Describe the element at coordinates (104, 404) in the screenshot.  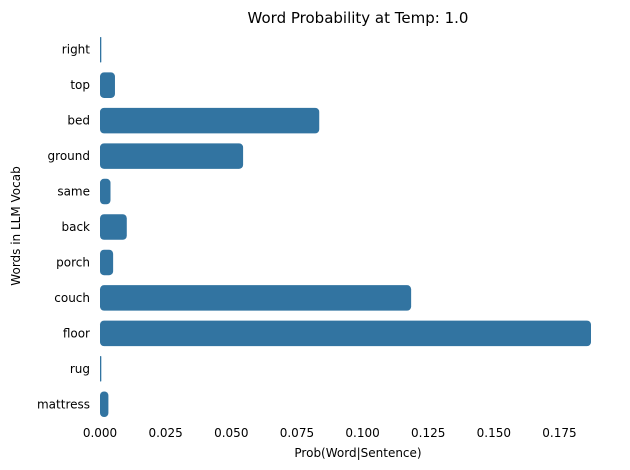
I see `bar-mattress` at that location.